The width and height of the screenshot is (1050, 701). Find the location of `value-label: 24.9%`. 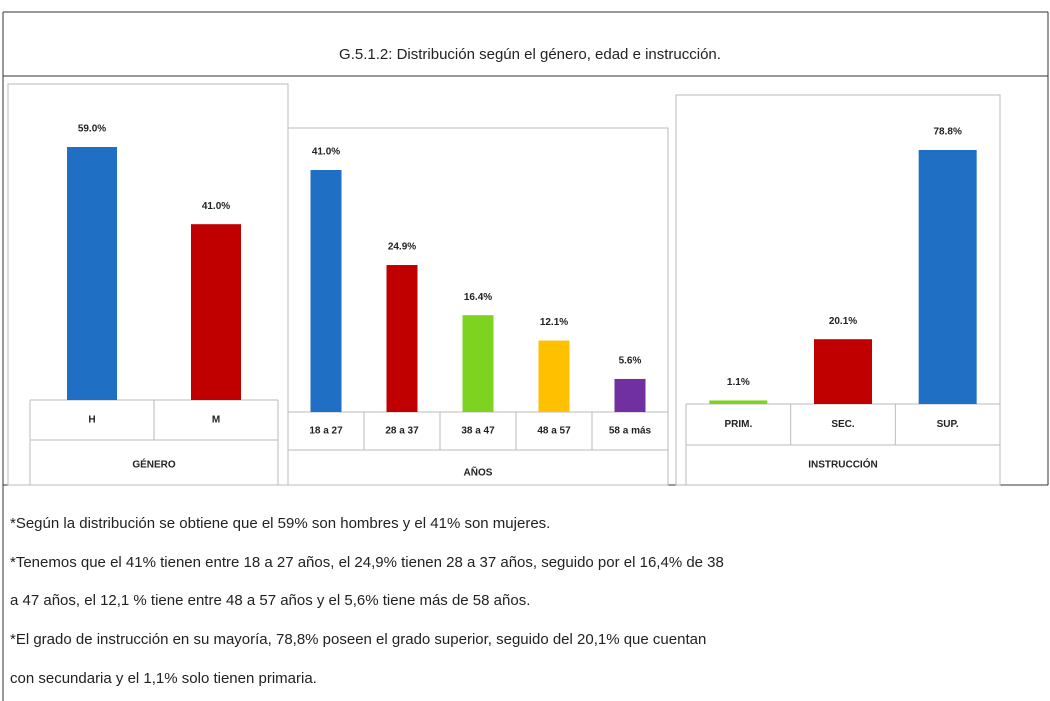

value-label: 24.9% is located at coordinates (402, 247).